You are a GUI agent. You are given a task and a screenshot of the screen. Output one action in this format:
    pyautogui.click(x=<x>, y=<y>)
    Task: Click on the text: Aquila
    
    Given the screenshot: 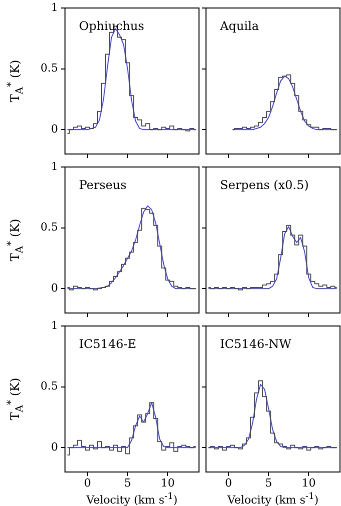 What is the action you would take?
    pyautogui.click(x=239, y=26)
    